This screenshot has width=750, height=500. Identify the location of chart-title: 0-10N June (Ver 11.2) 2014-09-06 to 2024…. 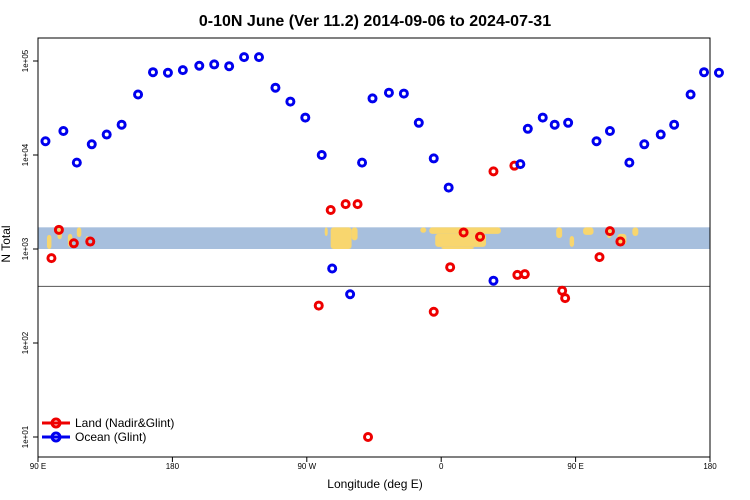
(375, 21).